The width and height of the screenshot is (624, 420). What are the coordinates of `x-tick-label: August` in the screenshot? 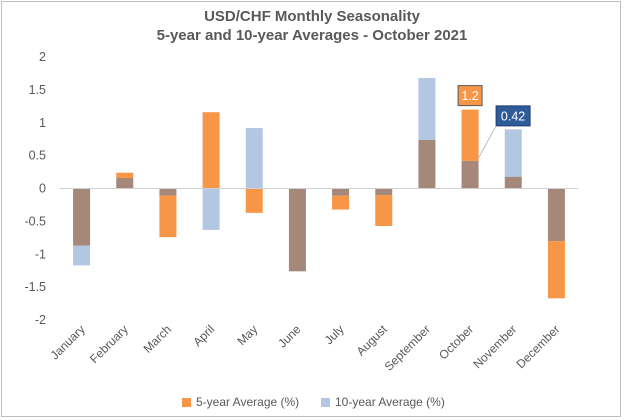 It's located at (372, 340).